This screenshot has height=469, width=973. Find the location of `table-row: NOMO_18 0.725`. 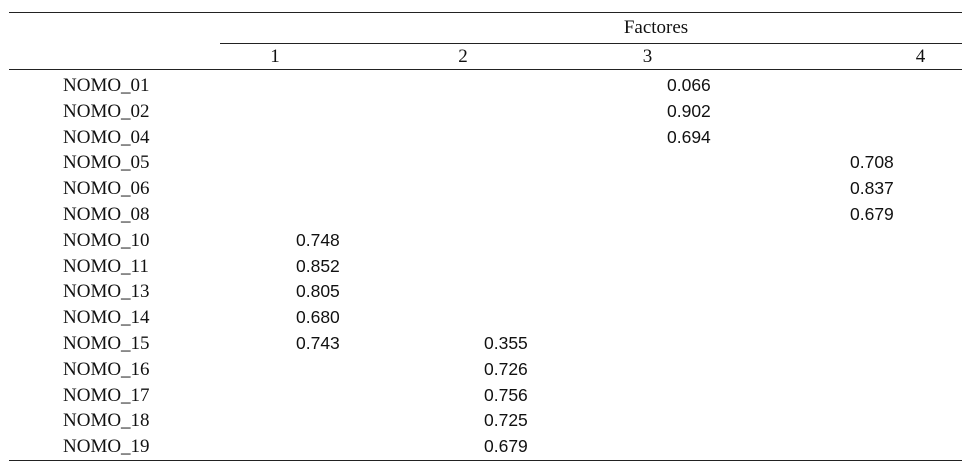

table-row: NOMO_18 0.725 is located at coordinates (485, 421).